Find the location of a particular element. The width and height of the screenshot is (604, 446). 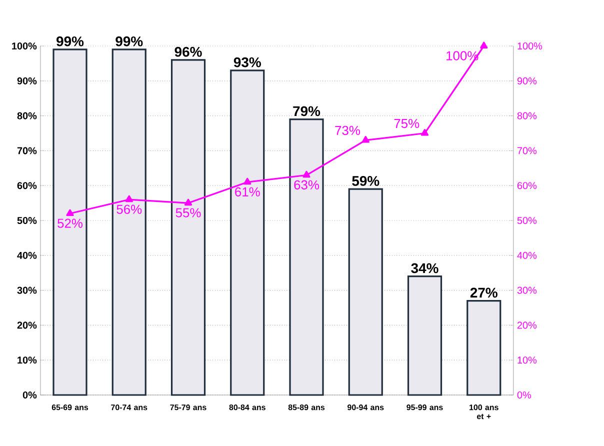

data-label: 34% is located at coordinates (424, 268).